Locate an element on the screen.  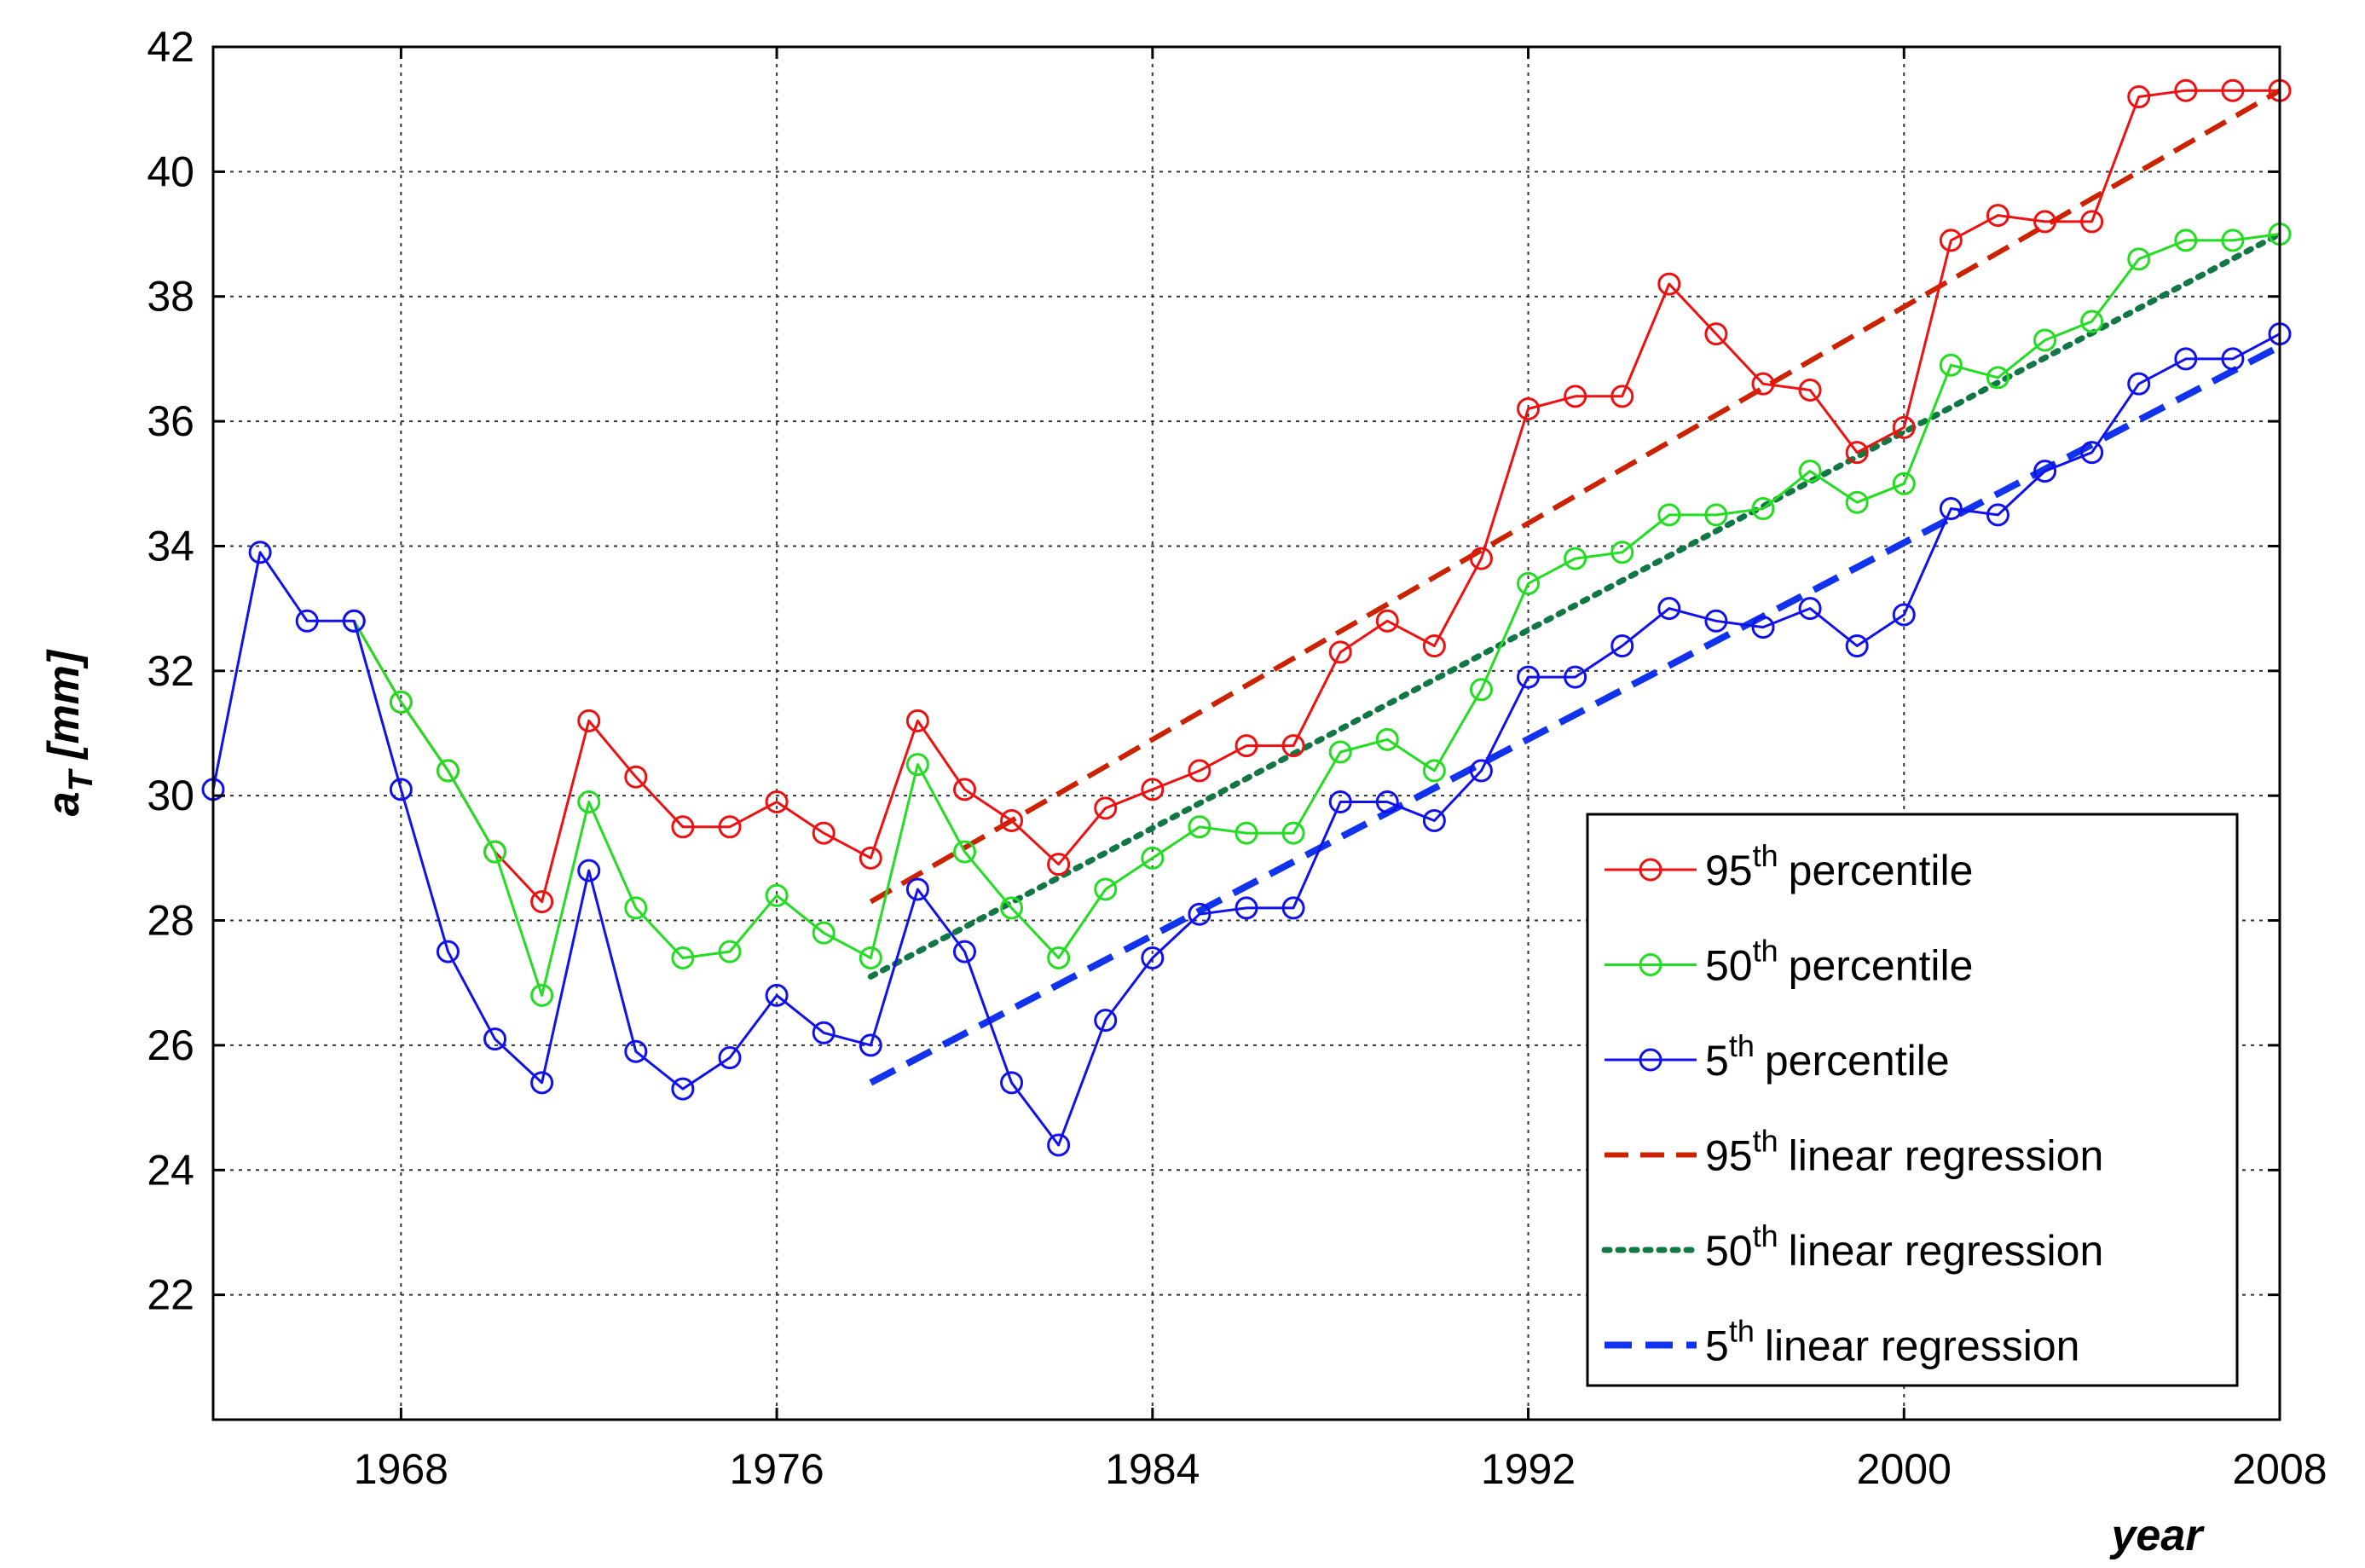
y-tick-label: 24 is located at coordinates (170, 1170).